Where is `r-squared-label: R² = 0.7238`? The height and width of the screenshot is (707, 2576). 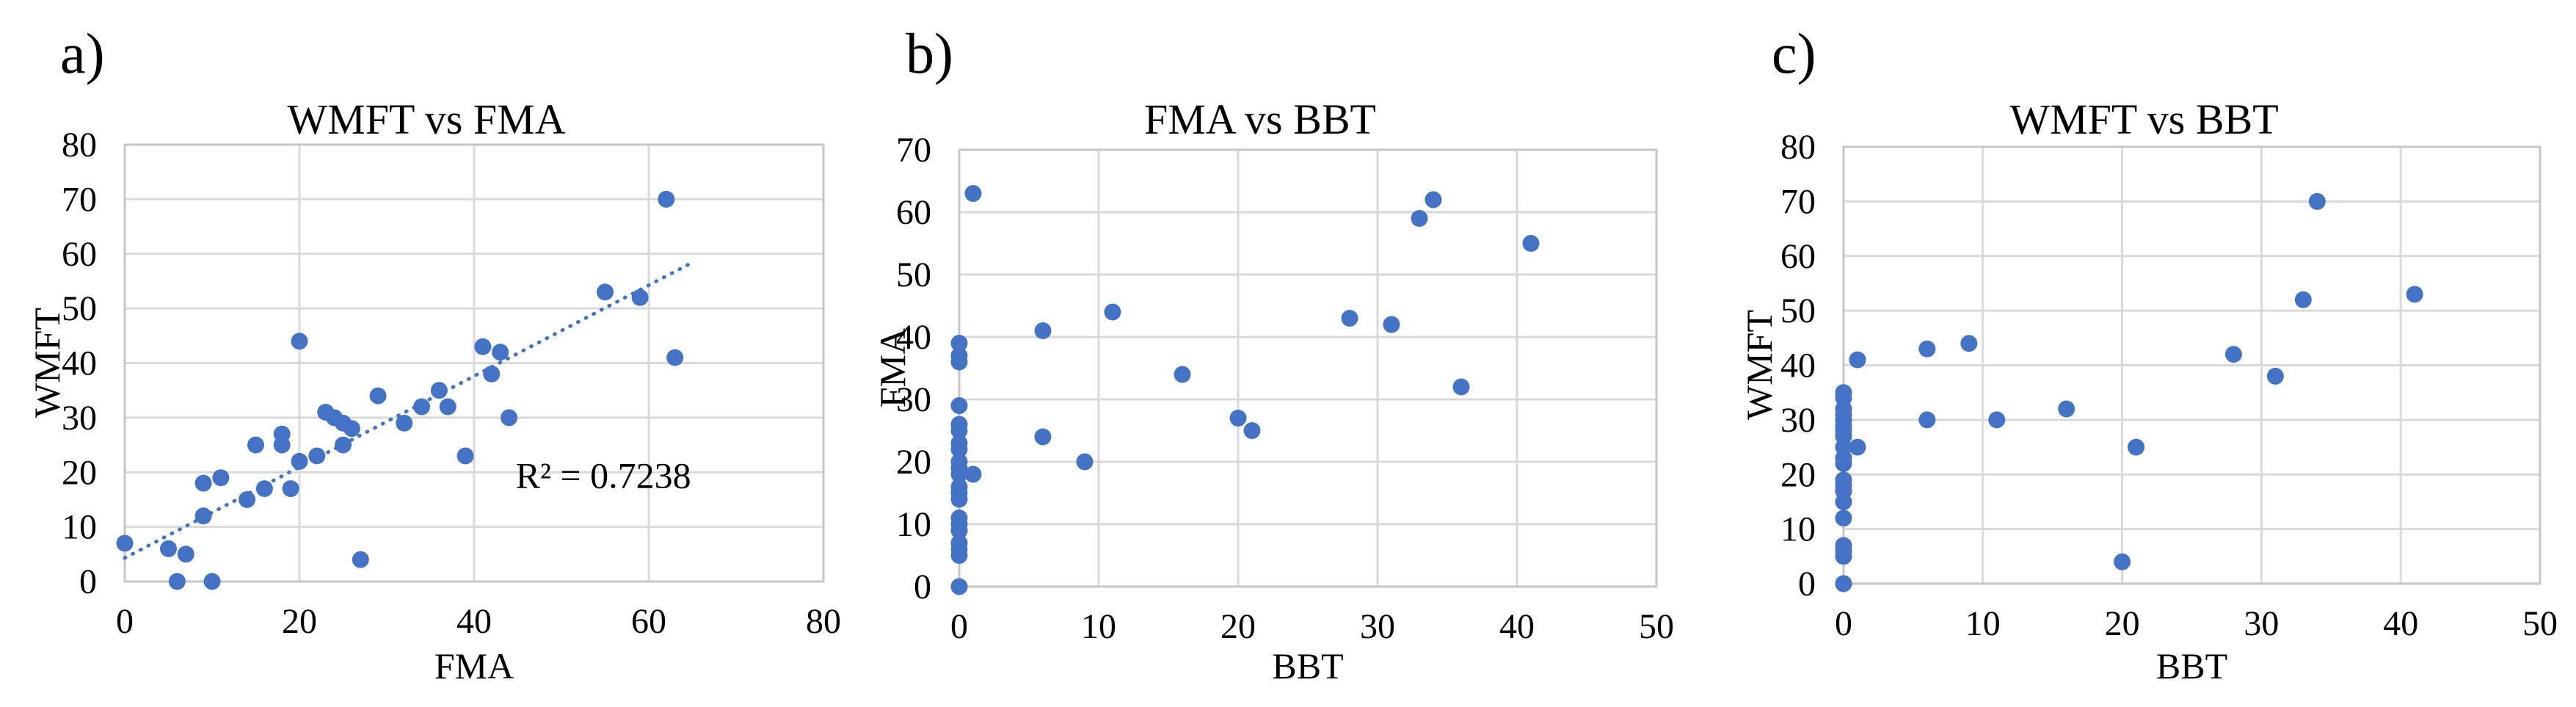
r-squared-label: R² = 0.7238 is located at coordinates (603, 475).